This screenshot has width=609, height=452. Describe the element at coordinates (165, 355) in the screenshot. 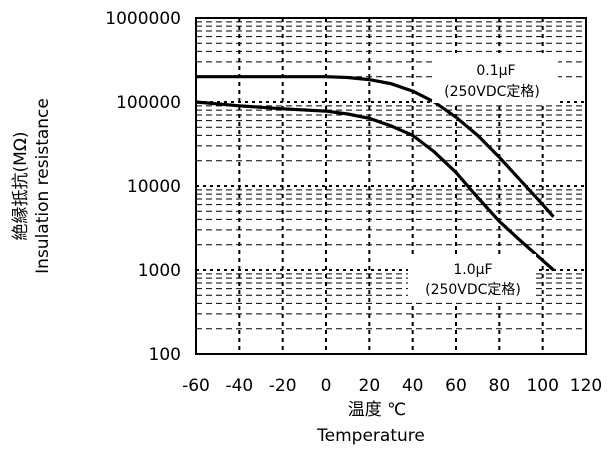

I see `y-tick-label: 100` at that location.